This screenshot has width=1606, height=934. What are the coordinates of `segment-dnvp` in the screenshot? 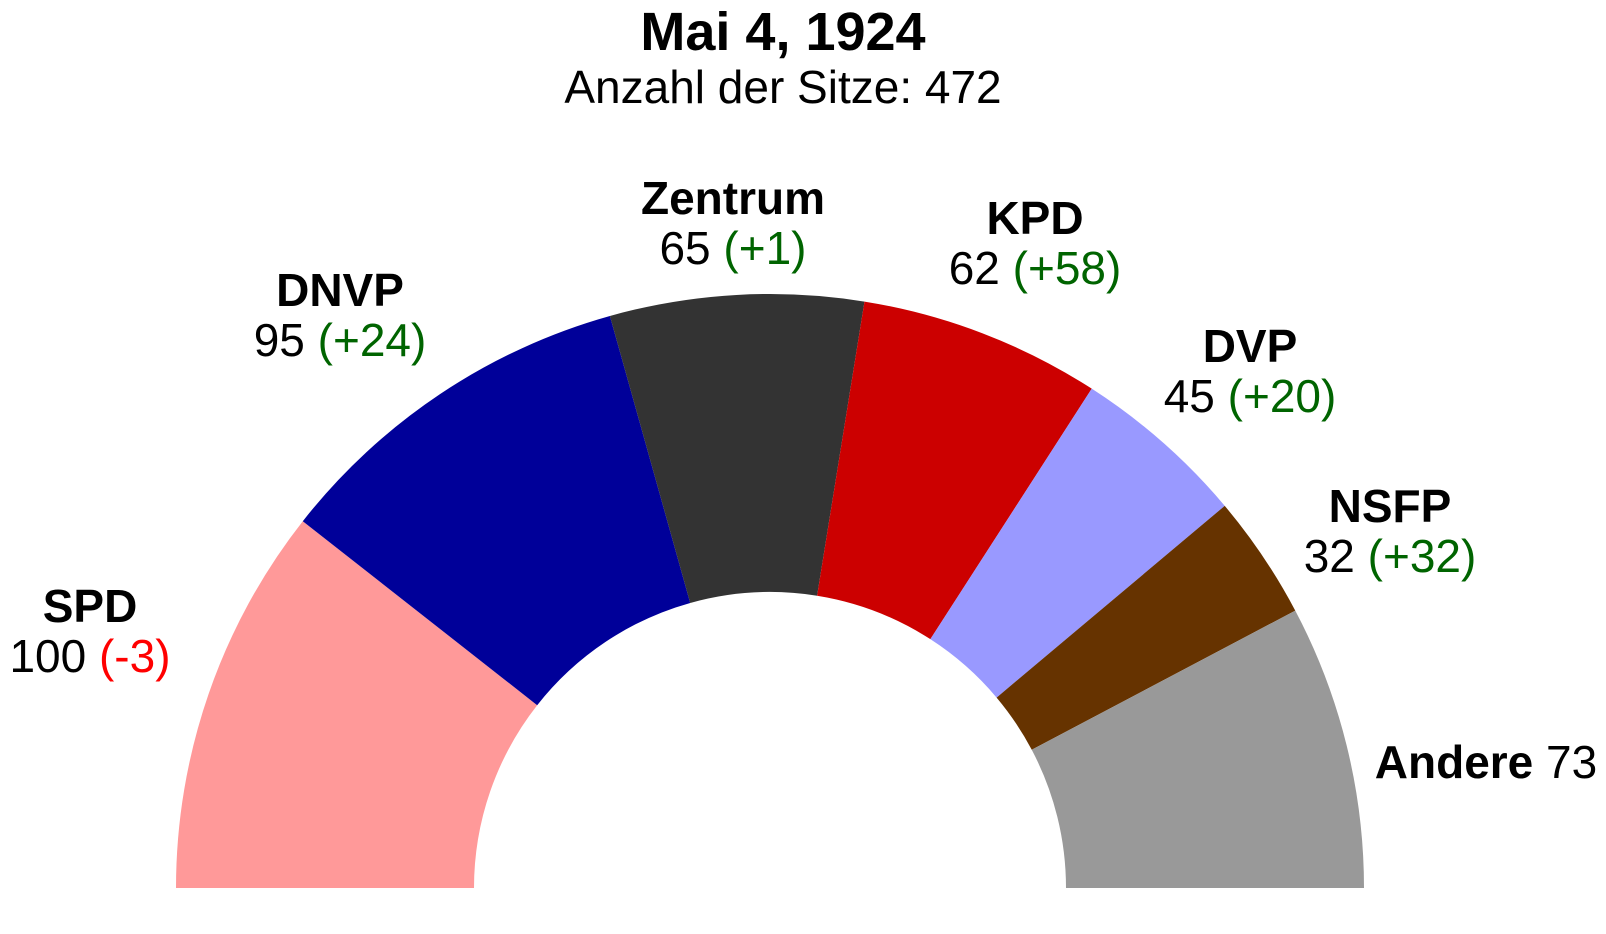 It's located at (496, 510).